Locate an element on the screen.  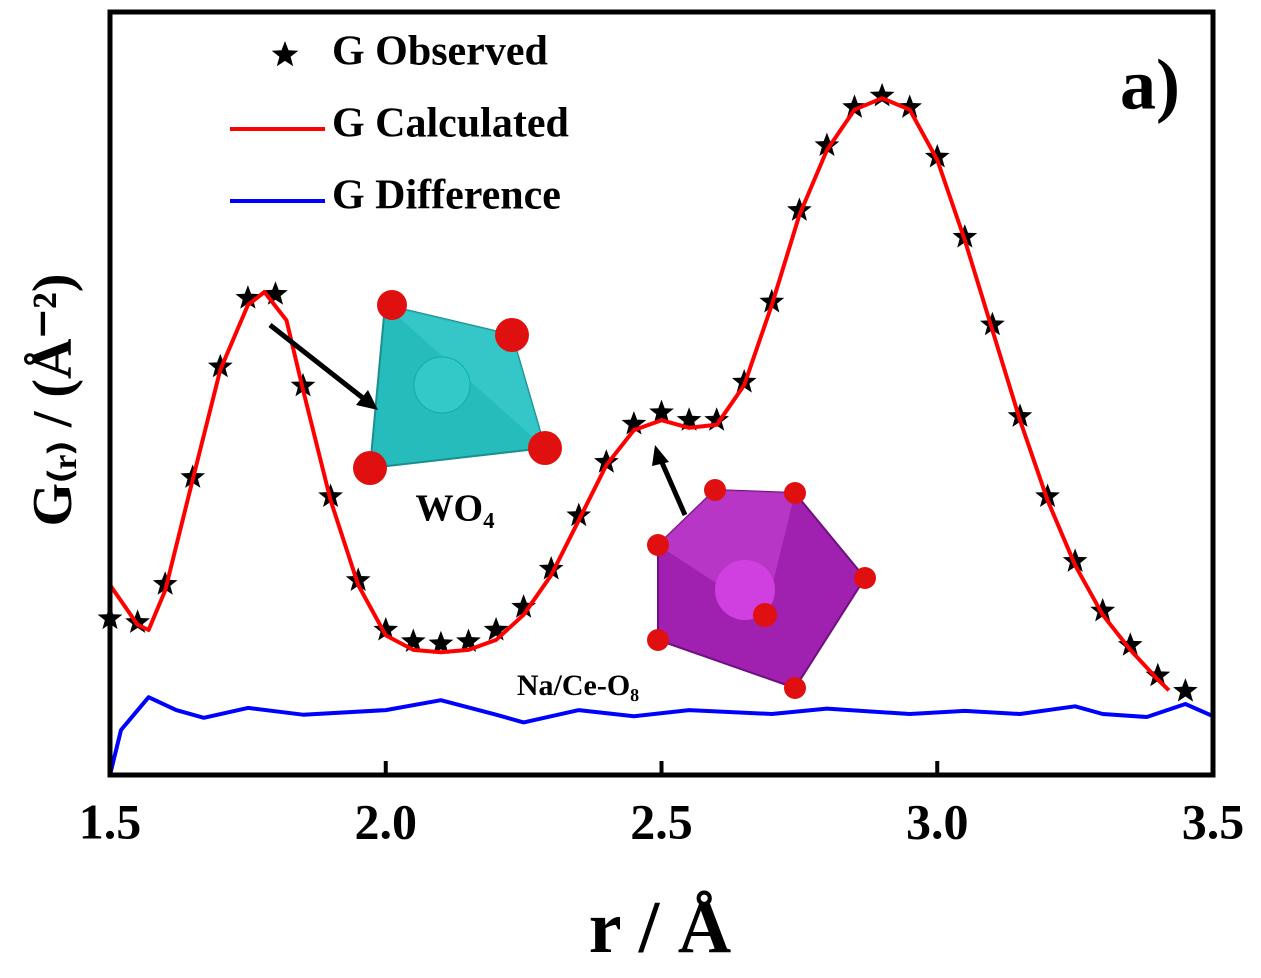
x-tick-label: 1.5 is located at coordinates (110, 821).